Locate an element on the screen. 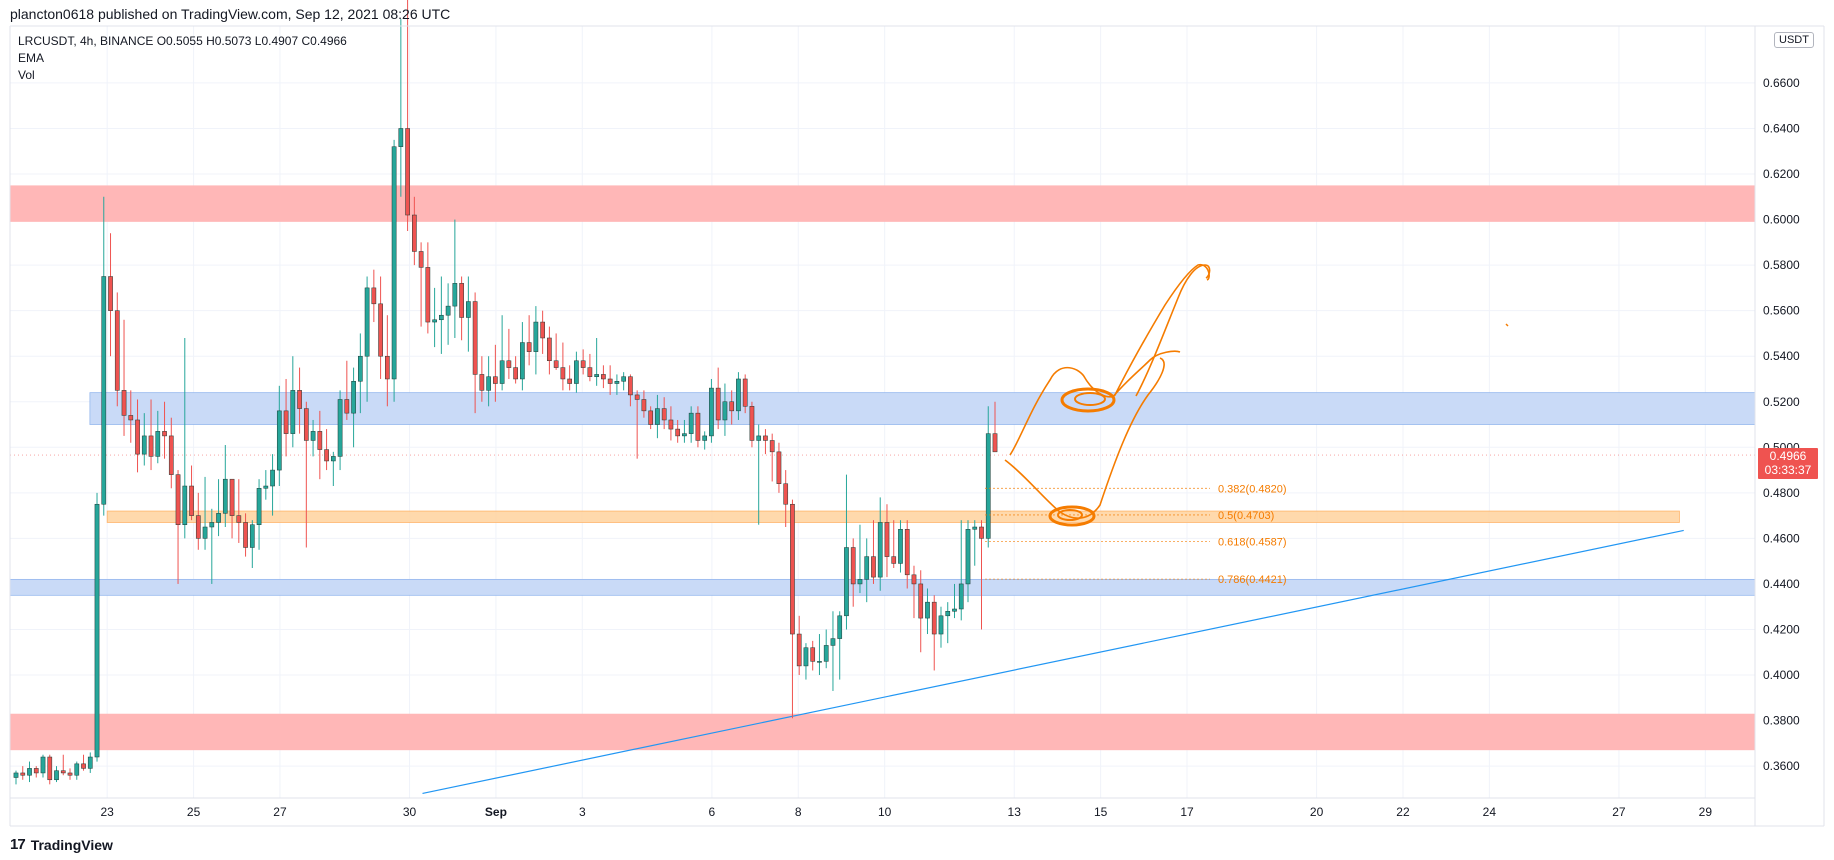 The image size is (1834, 860). time-axis-labels: 23 25 27 30 Sep 3 6 8 10 13 15 17 20 22 24 27 29 is located at coordinates (907, 812).